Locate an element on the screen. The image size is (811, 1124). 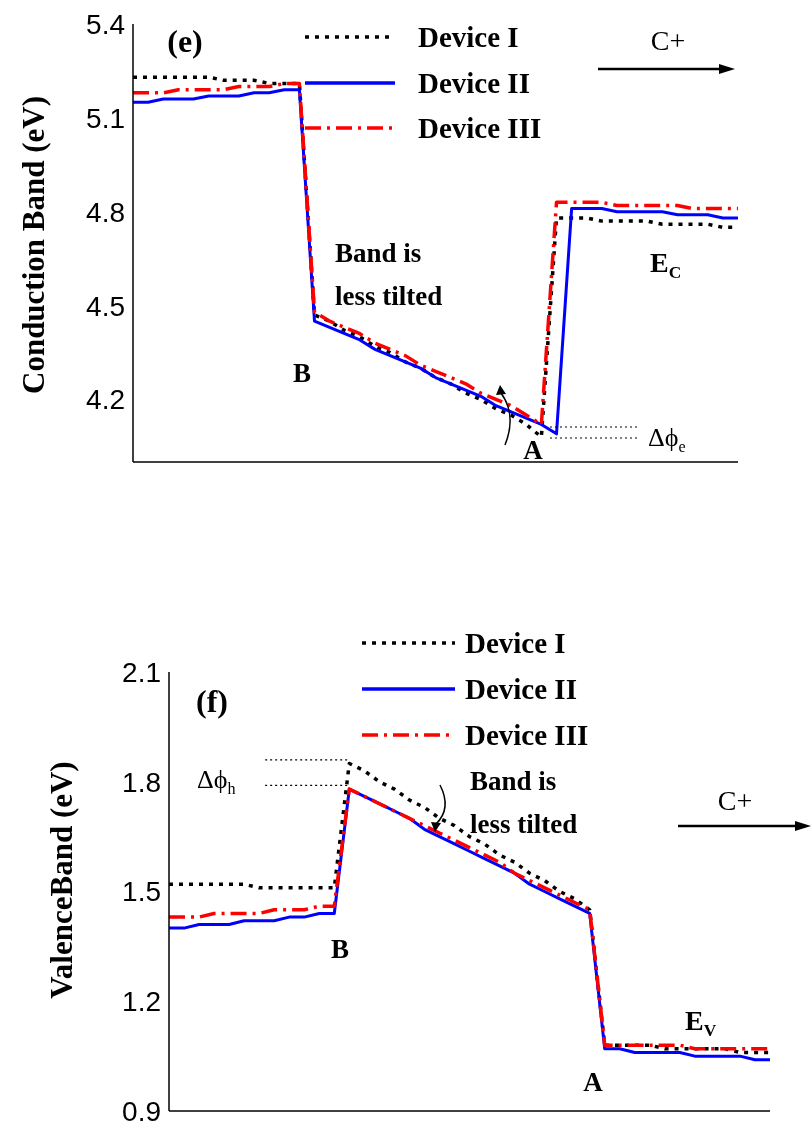
annotation: E$_{V}$ is located at coordinates (701, 1022).